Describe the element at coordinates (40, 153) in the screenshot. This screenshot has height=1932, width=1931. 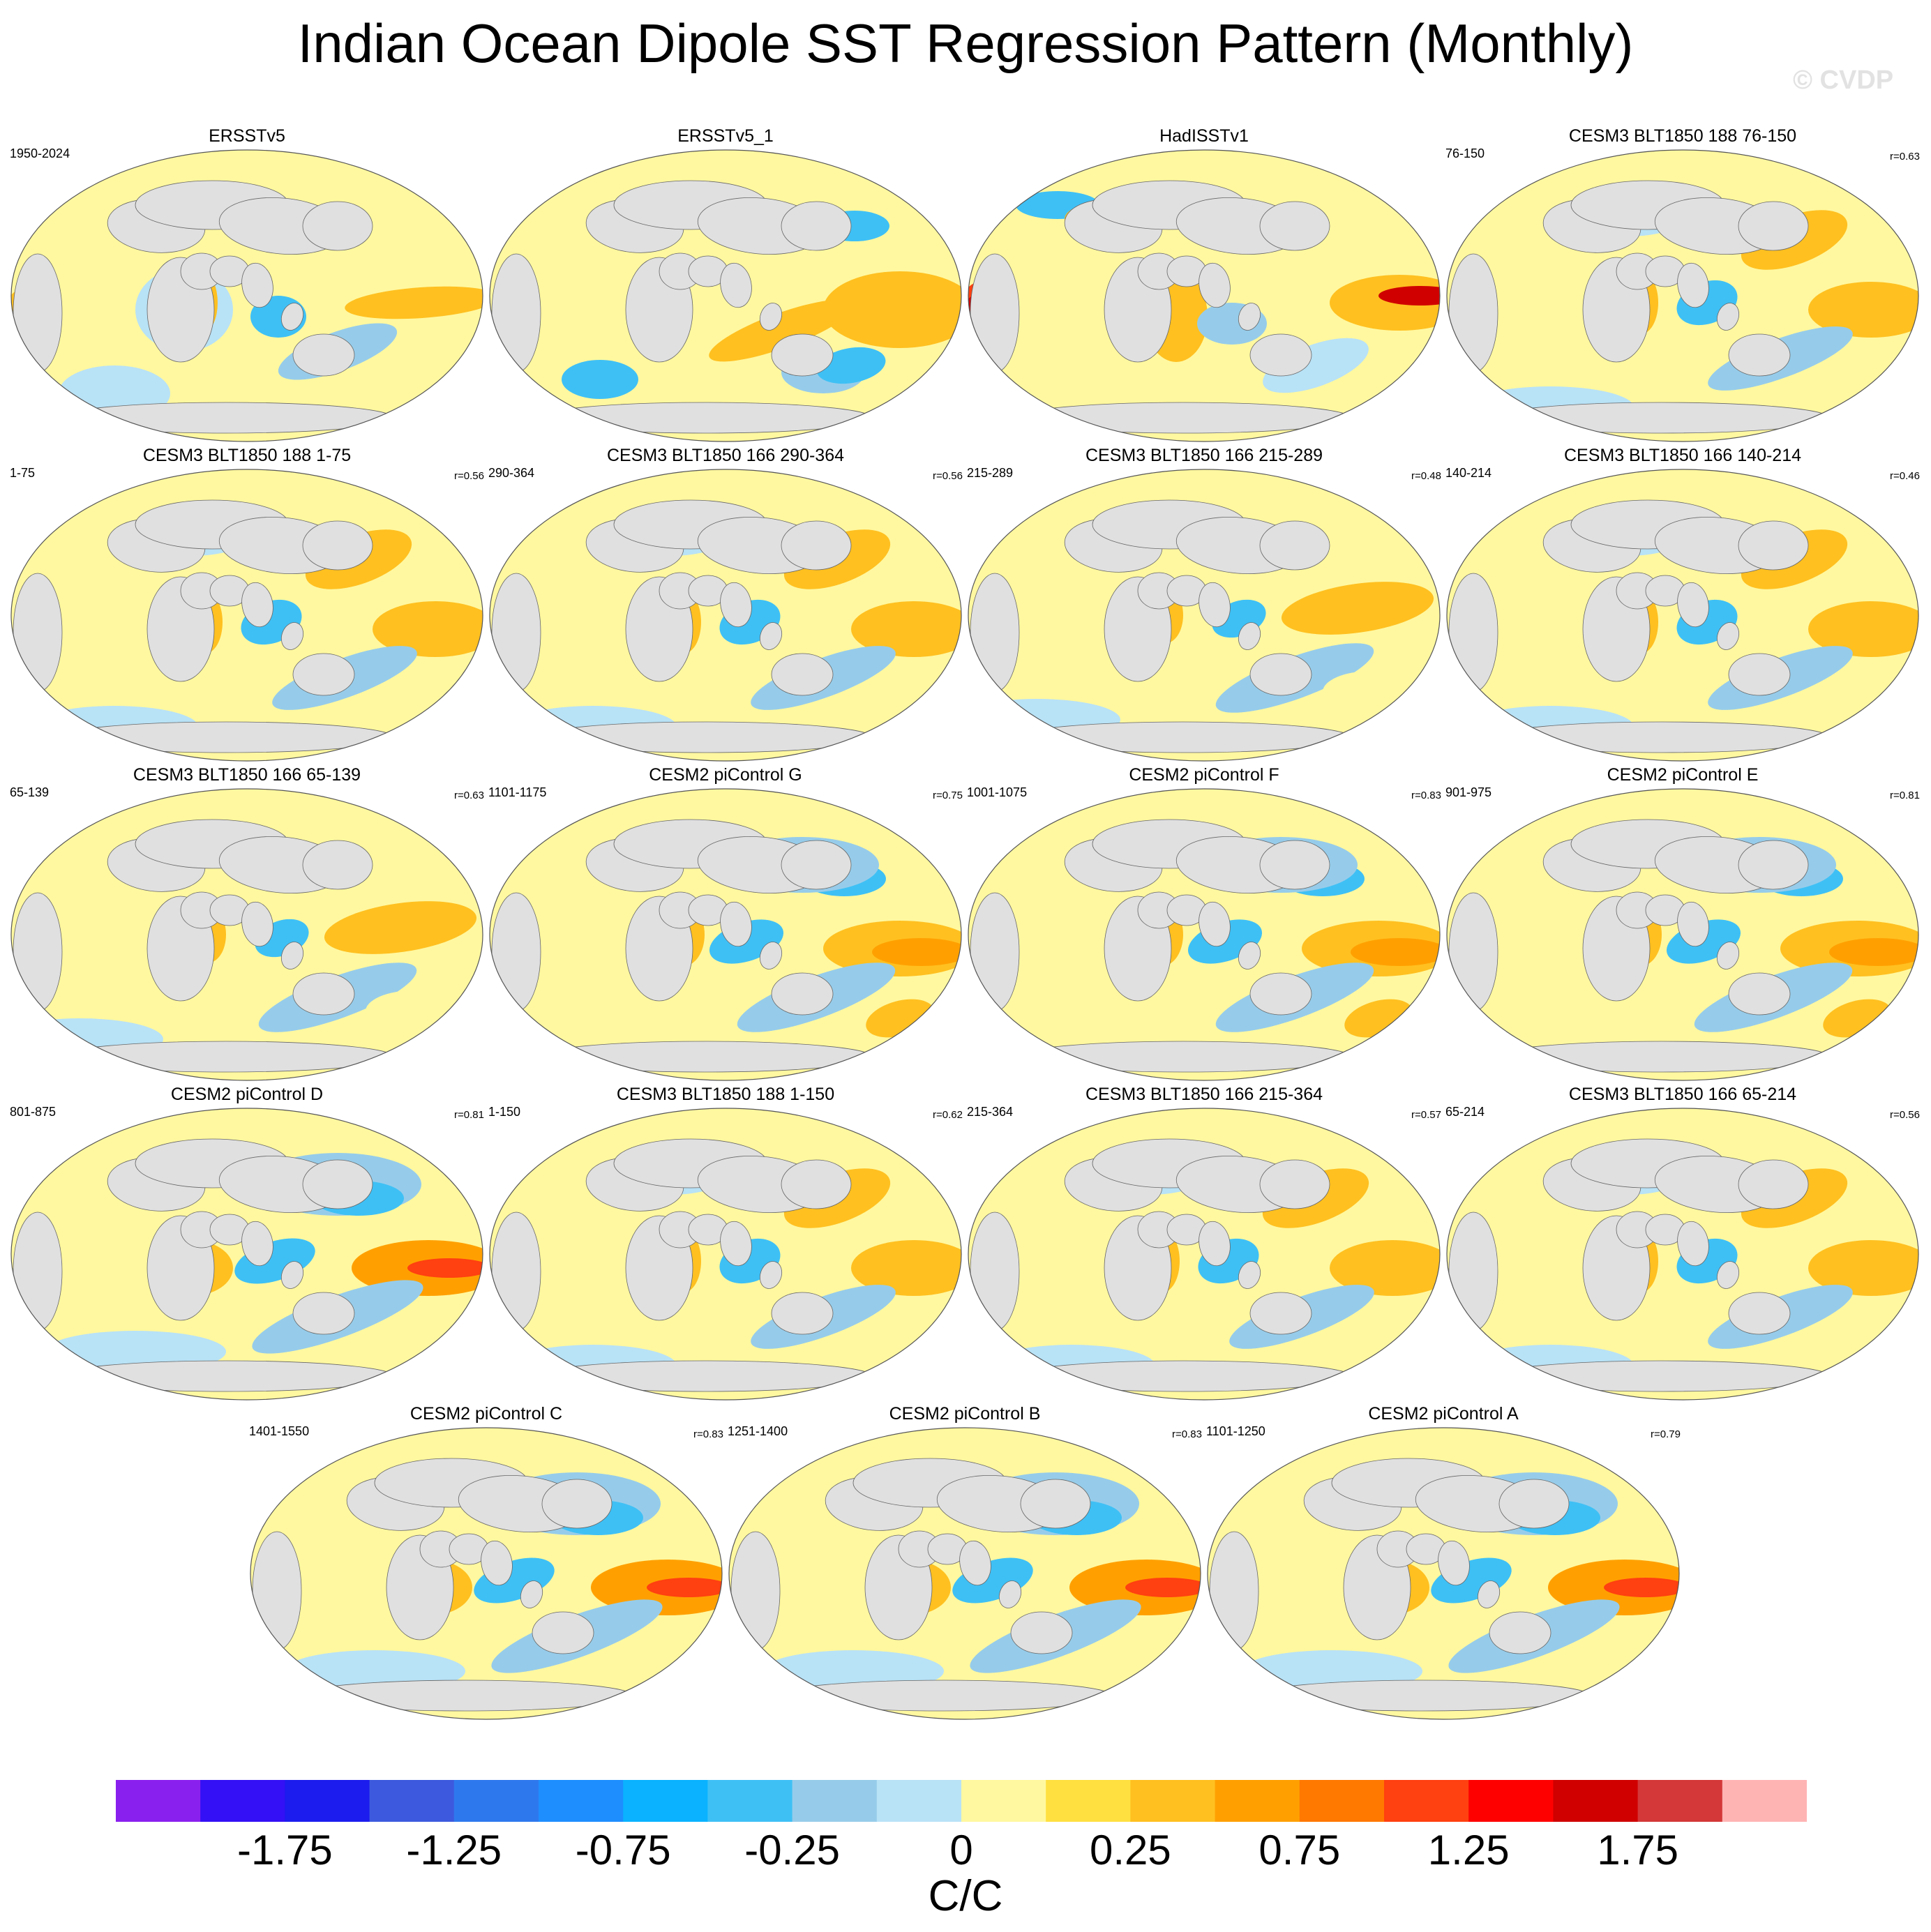
I see `panel-years: 1950-2024` at that location.